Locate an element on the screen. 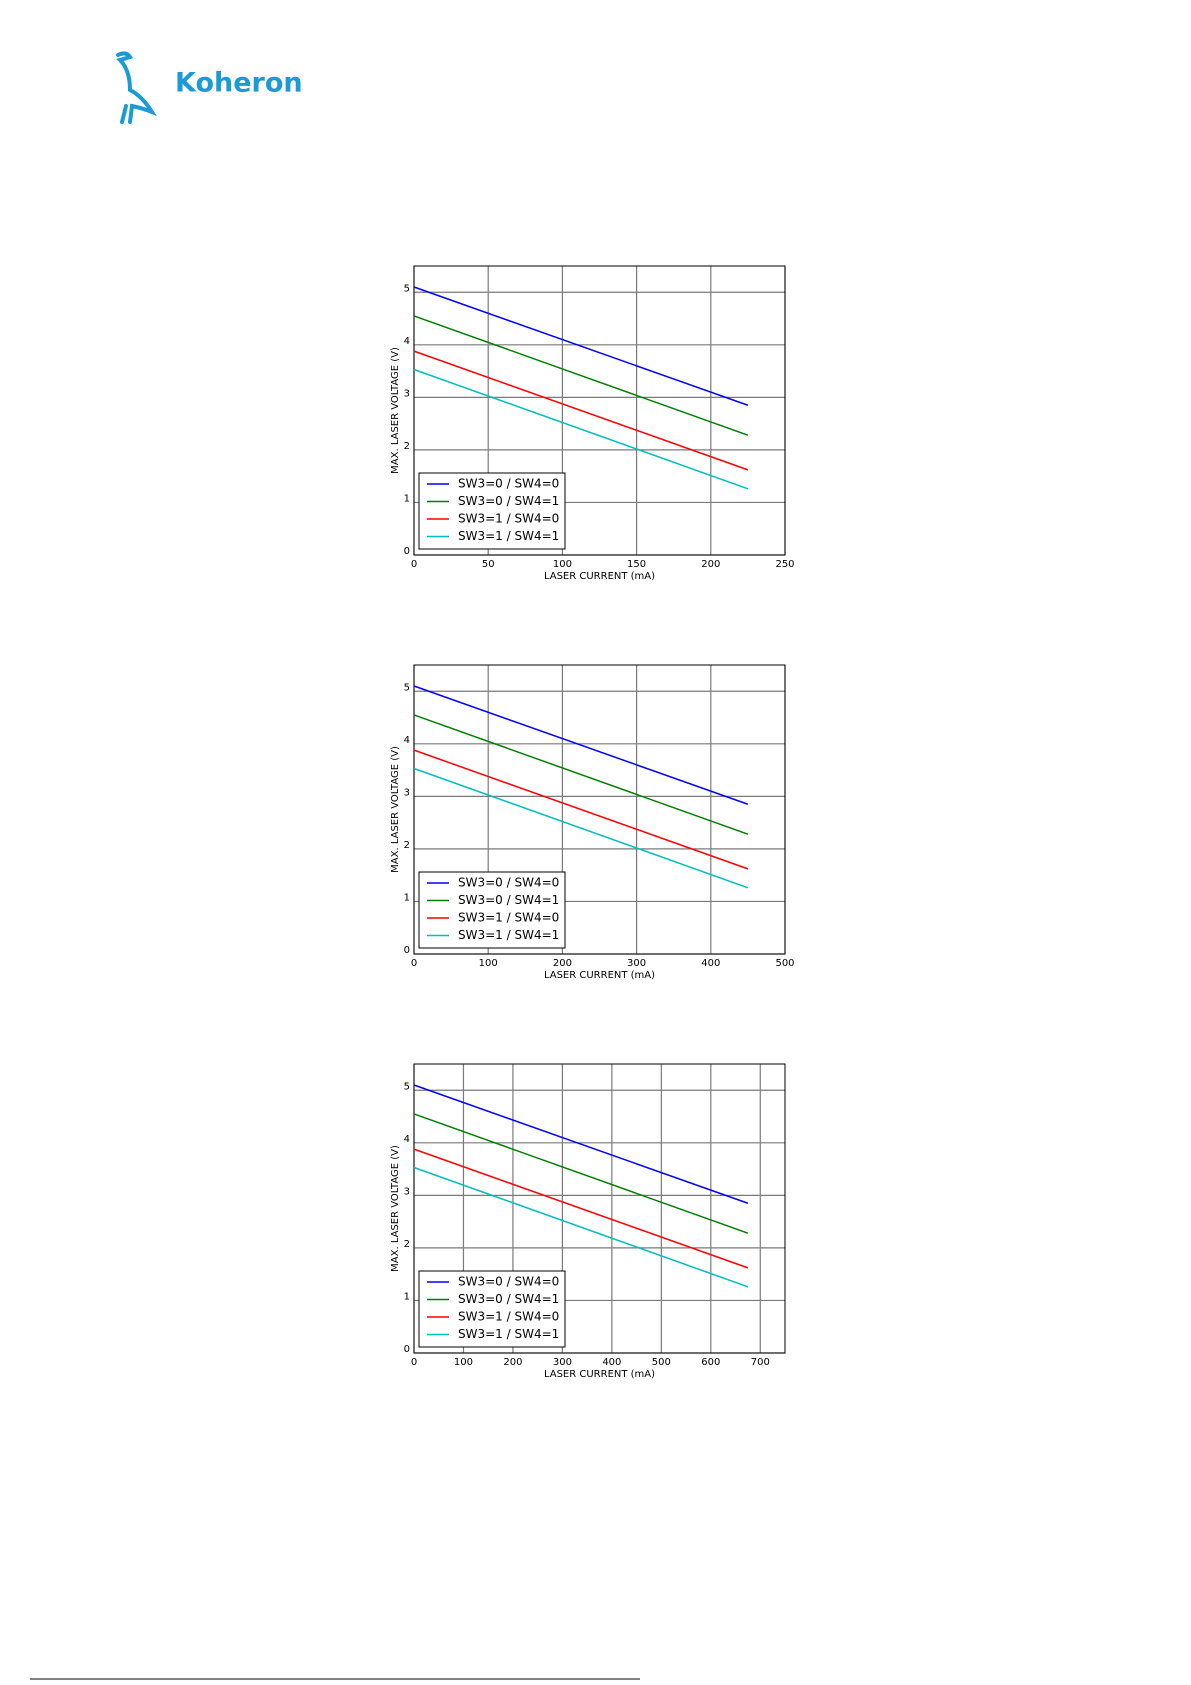  x-tick-label: 250 is located at coordinates (784, 564).